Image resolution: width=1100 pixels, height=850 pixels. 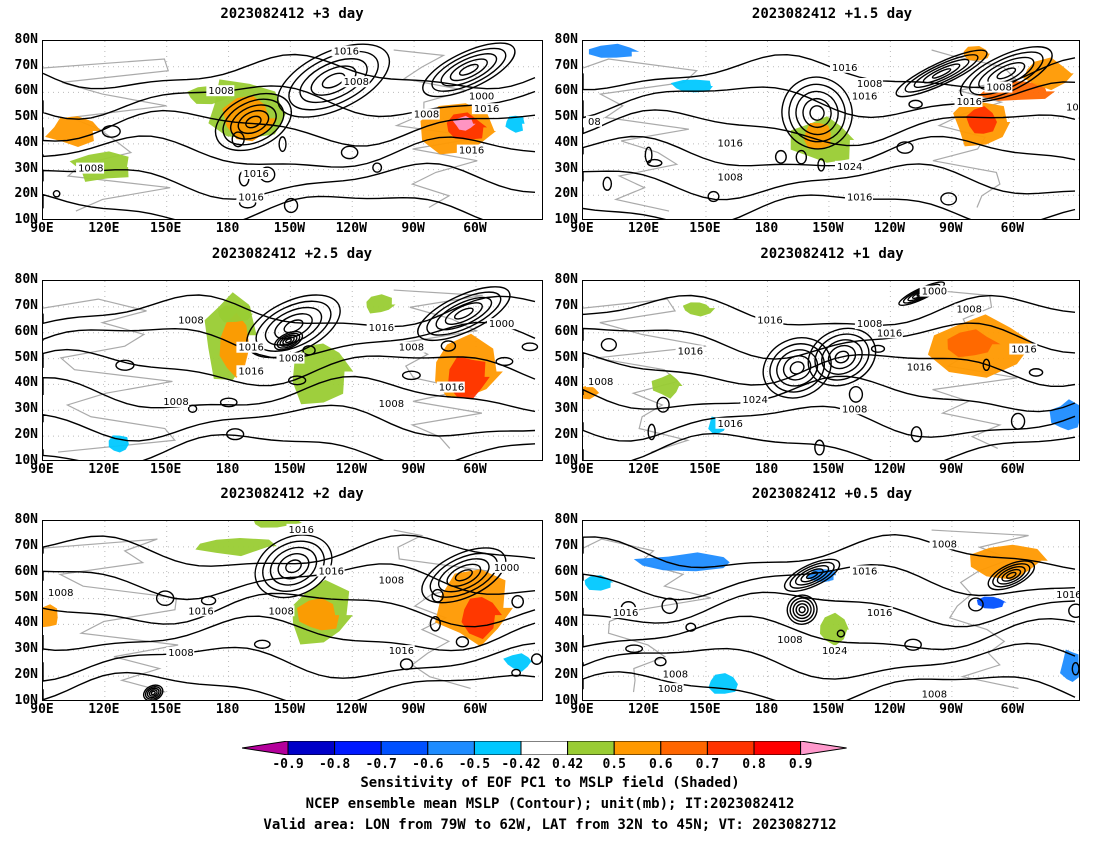 I want to click on panel-title: 2023082412 +0.5 day, so click(x=832, y=494).